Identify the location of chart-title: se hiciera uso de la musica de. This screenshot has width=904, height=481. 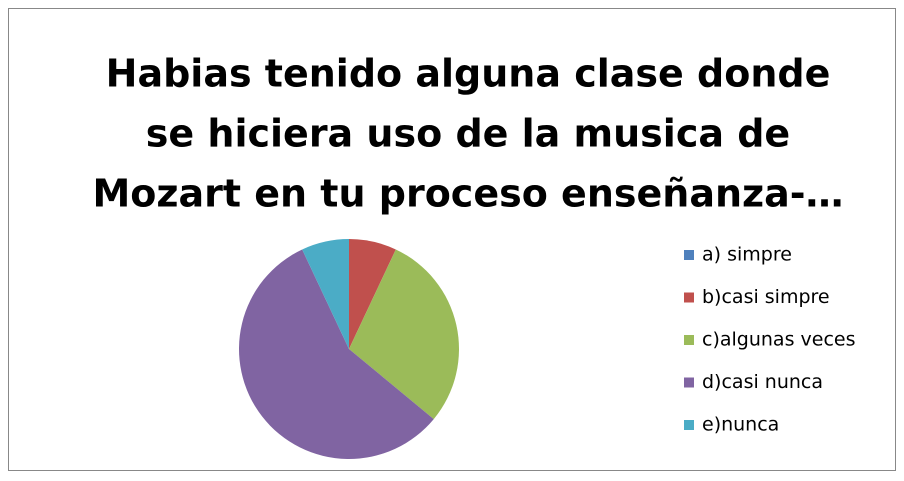
(468, 134).